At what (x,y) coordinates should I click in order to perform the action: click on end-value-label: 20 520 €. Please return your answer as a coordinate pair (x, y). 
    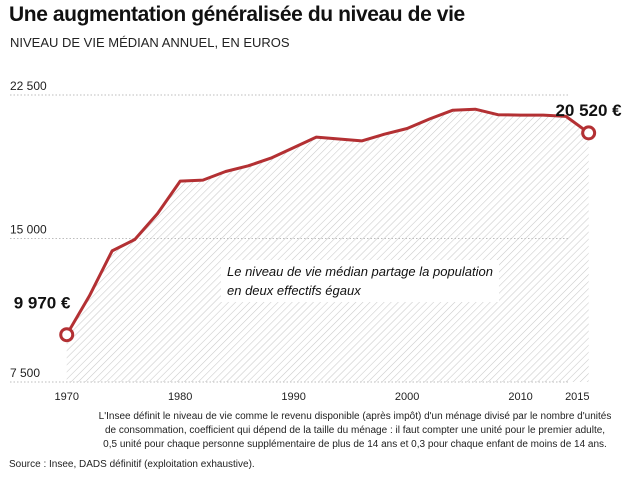
    Looking at the image, I should click on (588, 110).